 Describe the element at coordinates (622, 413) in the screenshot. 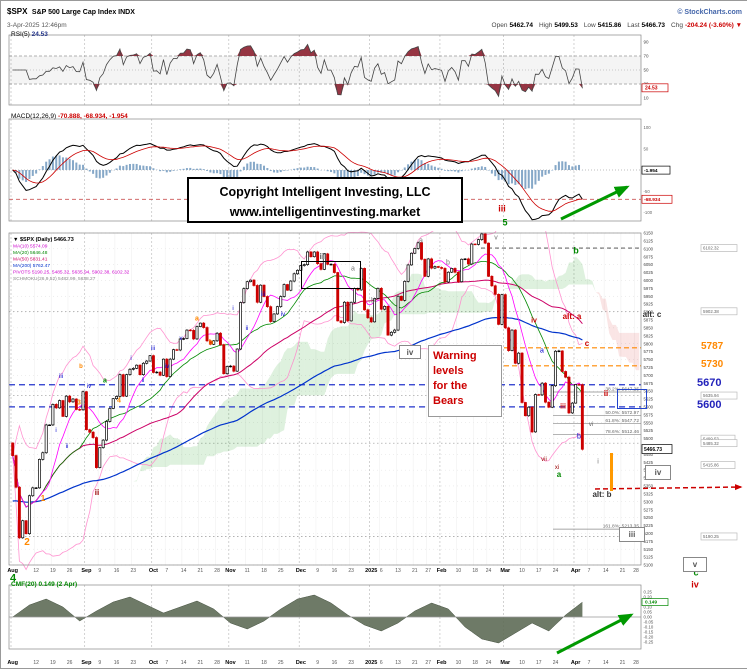

I see `svg-text: 50.0%: 5572.97` at that location.